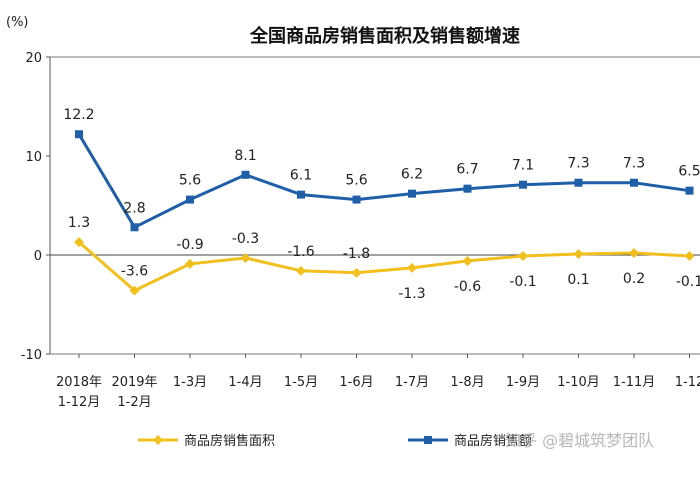 The height and width of the screenshot is (500, 700). What do you see at coordinates (245, 382) in the screenshot?
I see `x-tick-label: 1-4月` at bounding box center [245, 382].